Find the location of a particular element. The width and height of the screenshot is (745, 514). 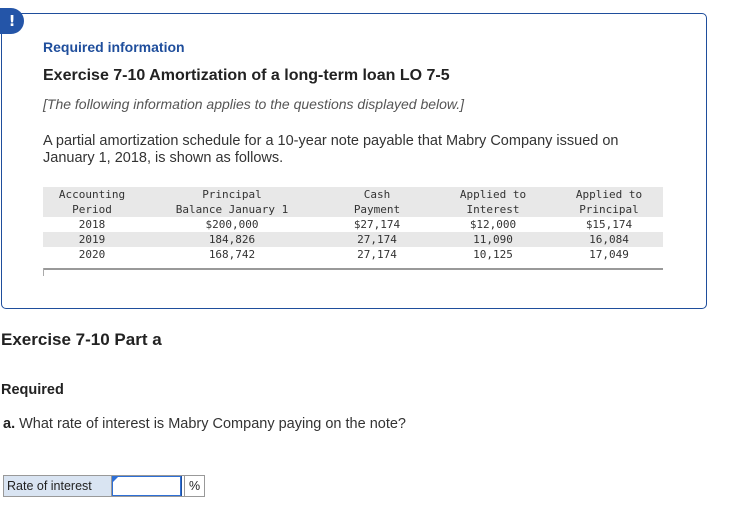

table-cell: 2019 is located at coordinates (92, 239).